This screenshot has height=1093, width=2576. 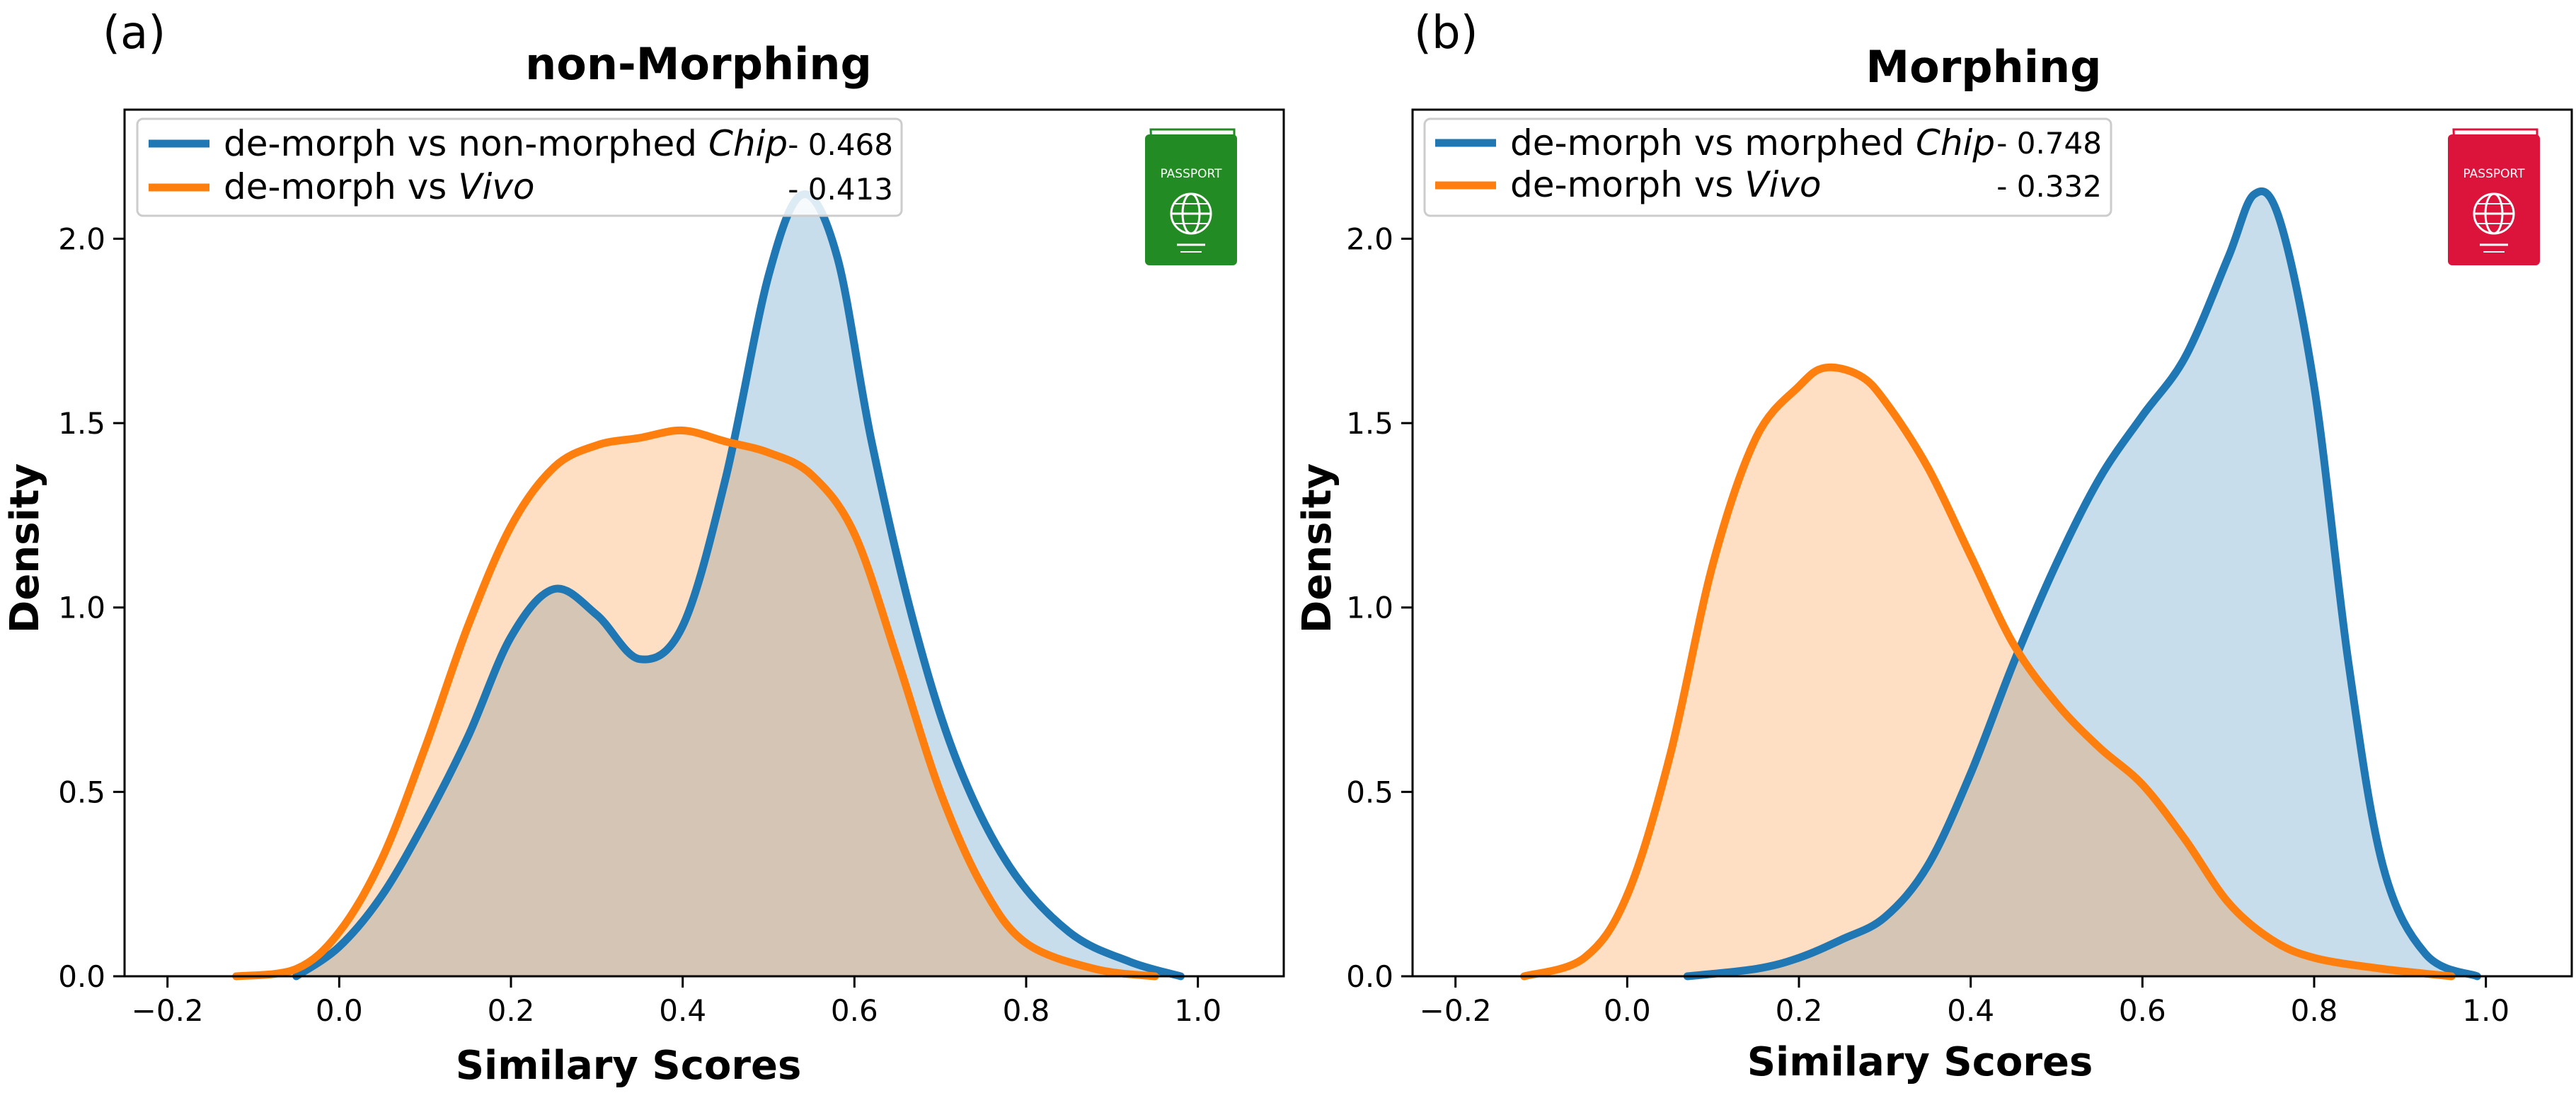 I want to click on legend-score: - 0.748, so click(x=2049, y=143).